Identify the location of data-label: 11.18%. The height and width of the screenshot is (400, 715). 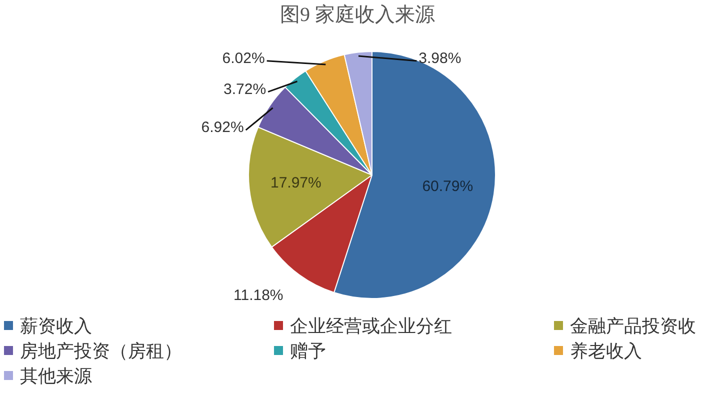
(258, 295).